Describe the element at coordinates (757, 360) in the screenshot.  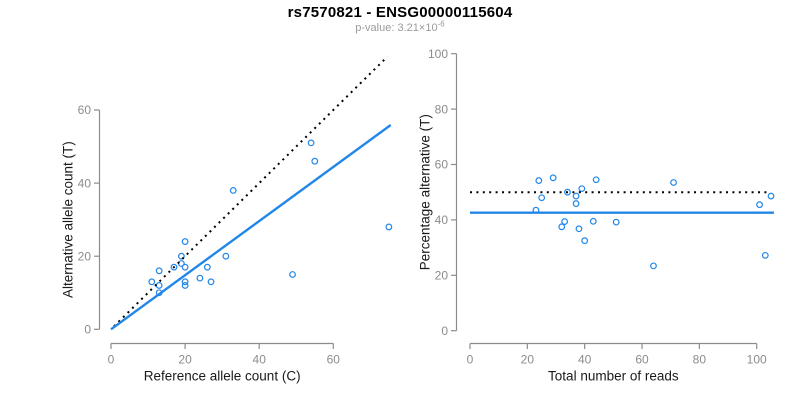
I see `x-tick-label: 100` at that location.